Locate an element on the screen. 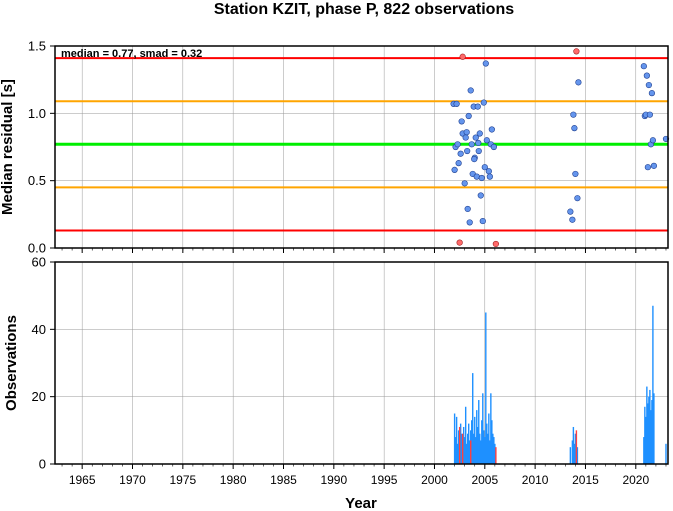 This screenshot has height=511, width=673. chart-title: Station KZIT, phase P, 822 observations is located at coordinates (364, 9).